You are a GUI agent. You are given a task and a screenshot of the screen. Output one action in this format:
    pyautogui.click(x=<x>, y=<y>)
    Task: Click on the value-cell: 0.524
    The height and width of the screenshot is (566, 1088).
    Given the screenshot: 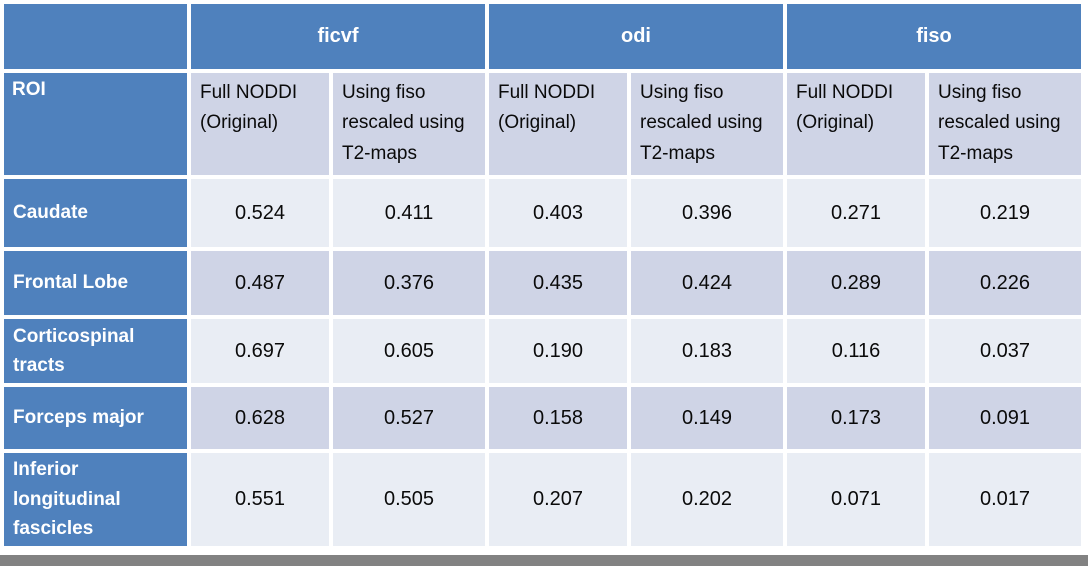 What is the action you would take?
    pyautogui.click(x=260, y=213)
    